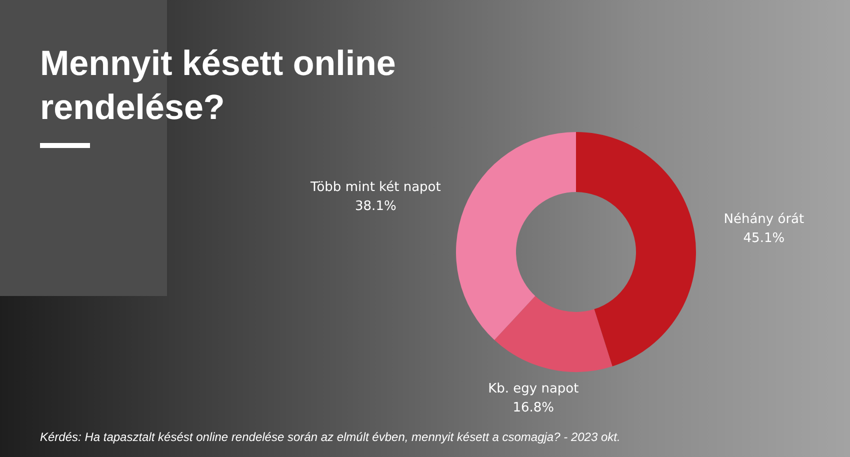 This screenshot has height=457, width=850. I want to click on slice-label: Kb. egy napot, so click(533, 388).